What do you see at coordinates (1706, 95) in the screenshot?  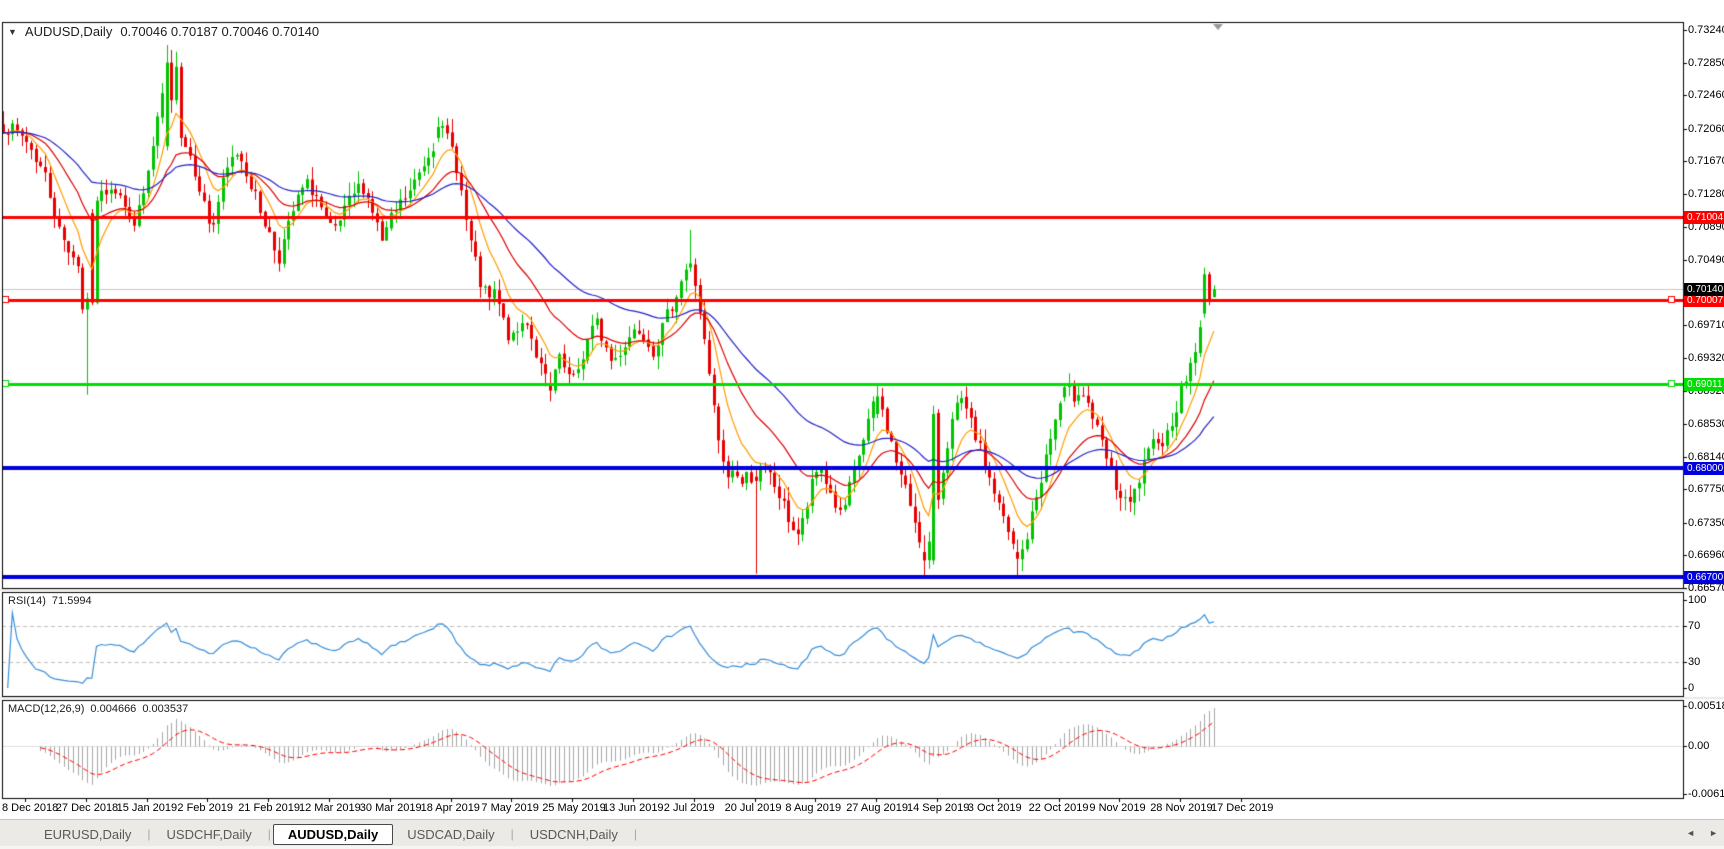 I see `y-axis-label: 0.72460` at bounding box center [1706, 95].